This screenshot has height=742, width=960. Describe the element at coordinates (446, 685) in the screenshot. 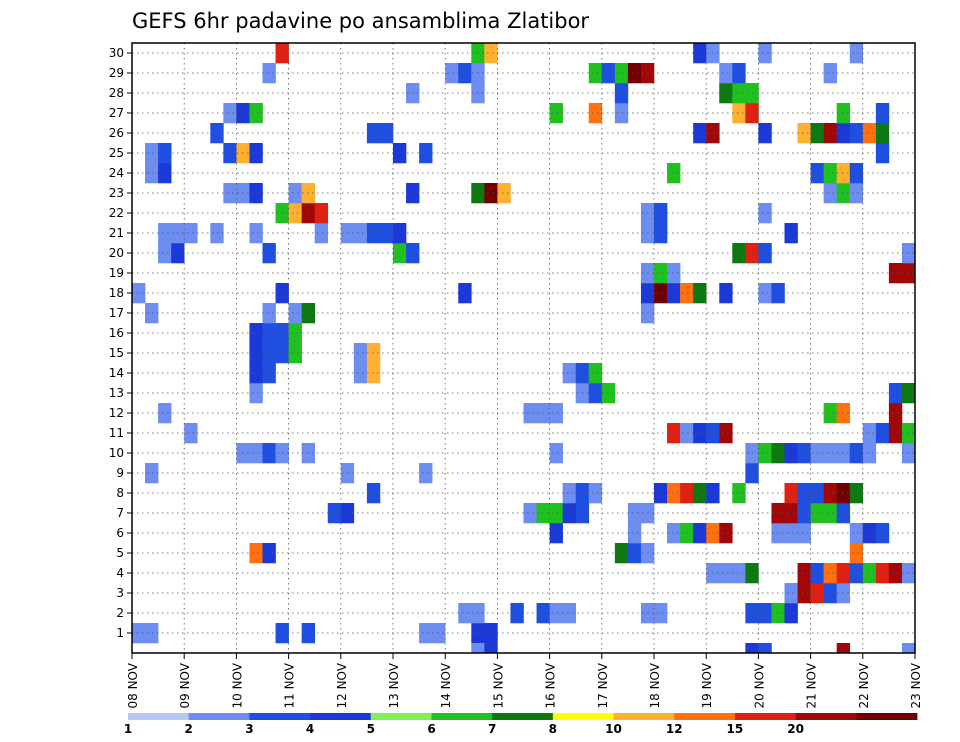

I see `x-tick-label: 14 NOV` at that location.